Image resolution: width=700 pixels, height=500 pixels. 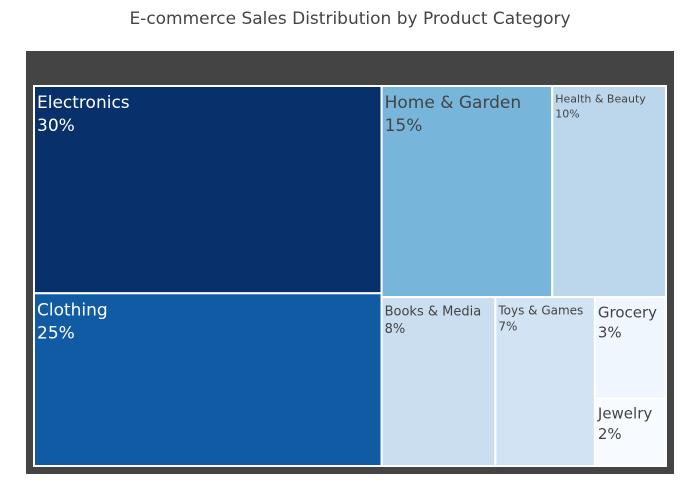 What do you see at coordinates (453, 103) in the screenshot?
I see `tile-label-home-and-garden: Home & Garden` at bounding box center [453, 103].